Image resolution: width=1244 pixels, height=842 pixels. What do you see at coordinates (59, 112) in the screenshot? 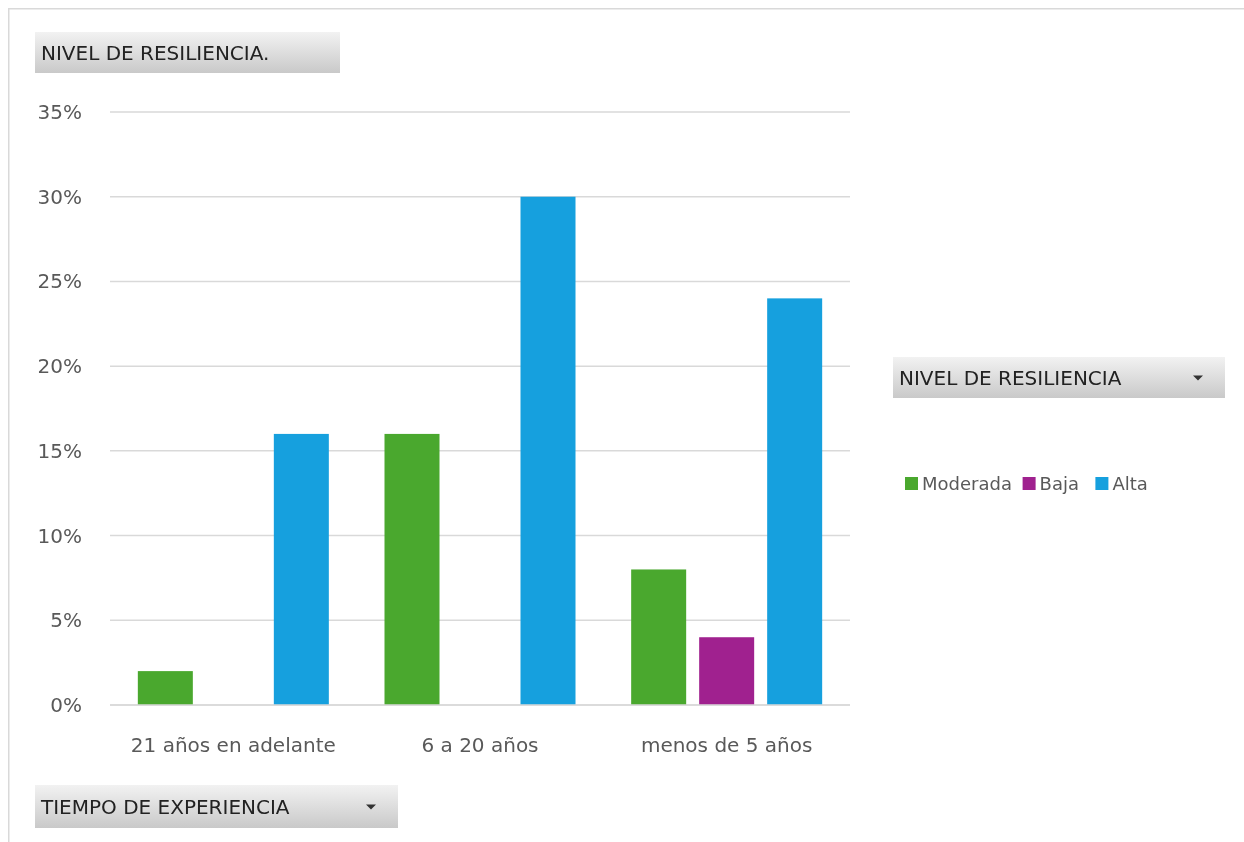
I see `y-tick-label: 35%` at bounding box center [59, 112].